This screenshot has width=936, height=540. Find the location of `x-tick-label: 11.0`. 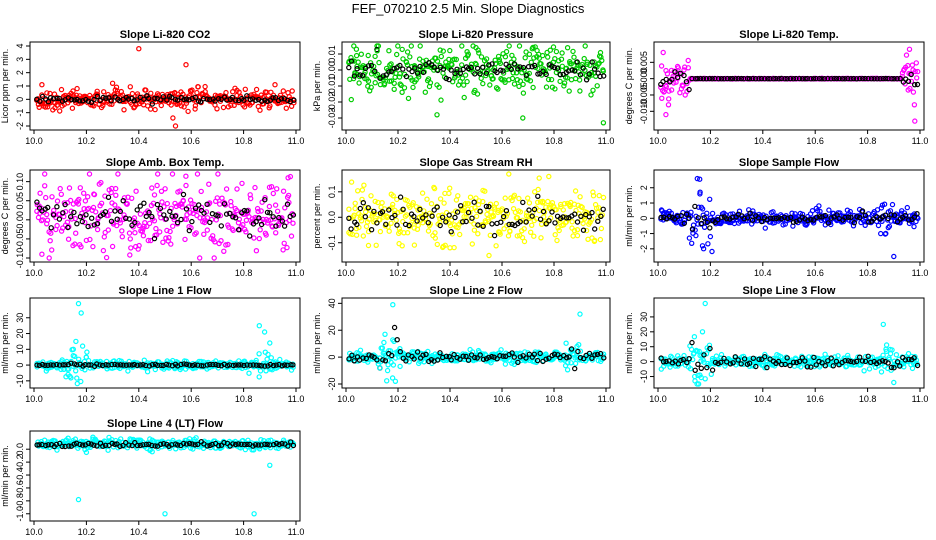

x-tick-label: 11.0 is located at coordinates (606, 399).